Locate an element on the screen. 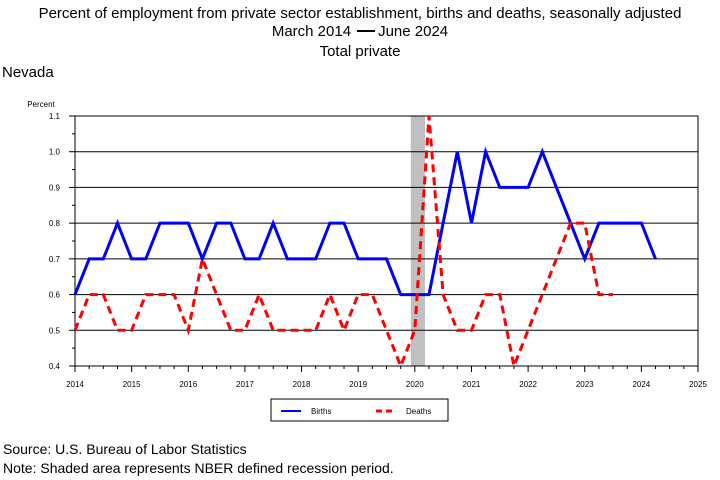 The width and height of the screenshot is (720, 480). y-axis-label: Percent is located at coordinates (41, 104).